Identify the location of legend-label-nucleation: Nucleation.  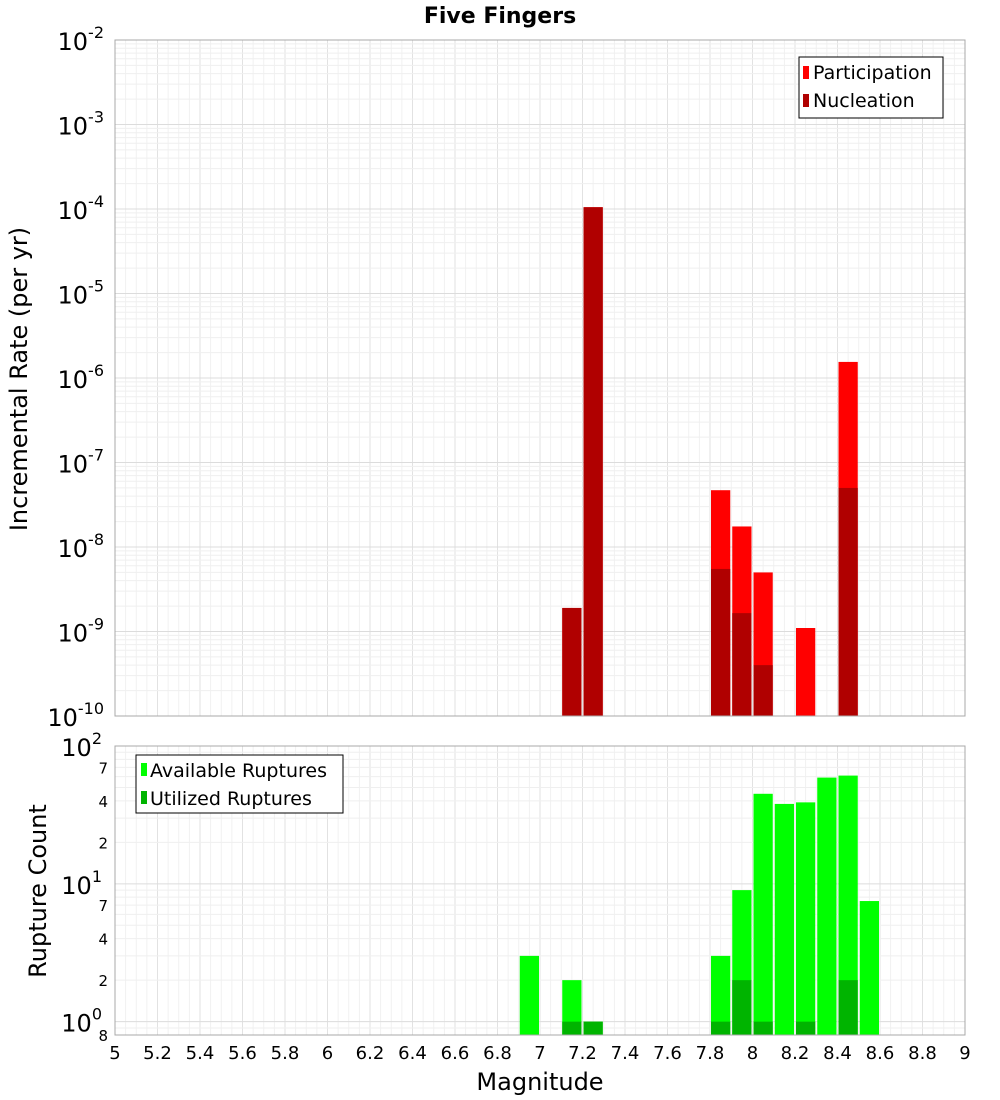
(864, 101).